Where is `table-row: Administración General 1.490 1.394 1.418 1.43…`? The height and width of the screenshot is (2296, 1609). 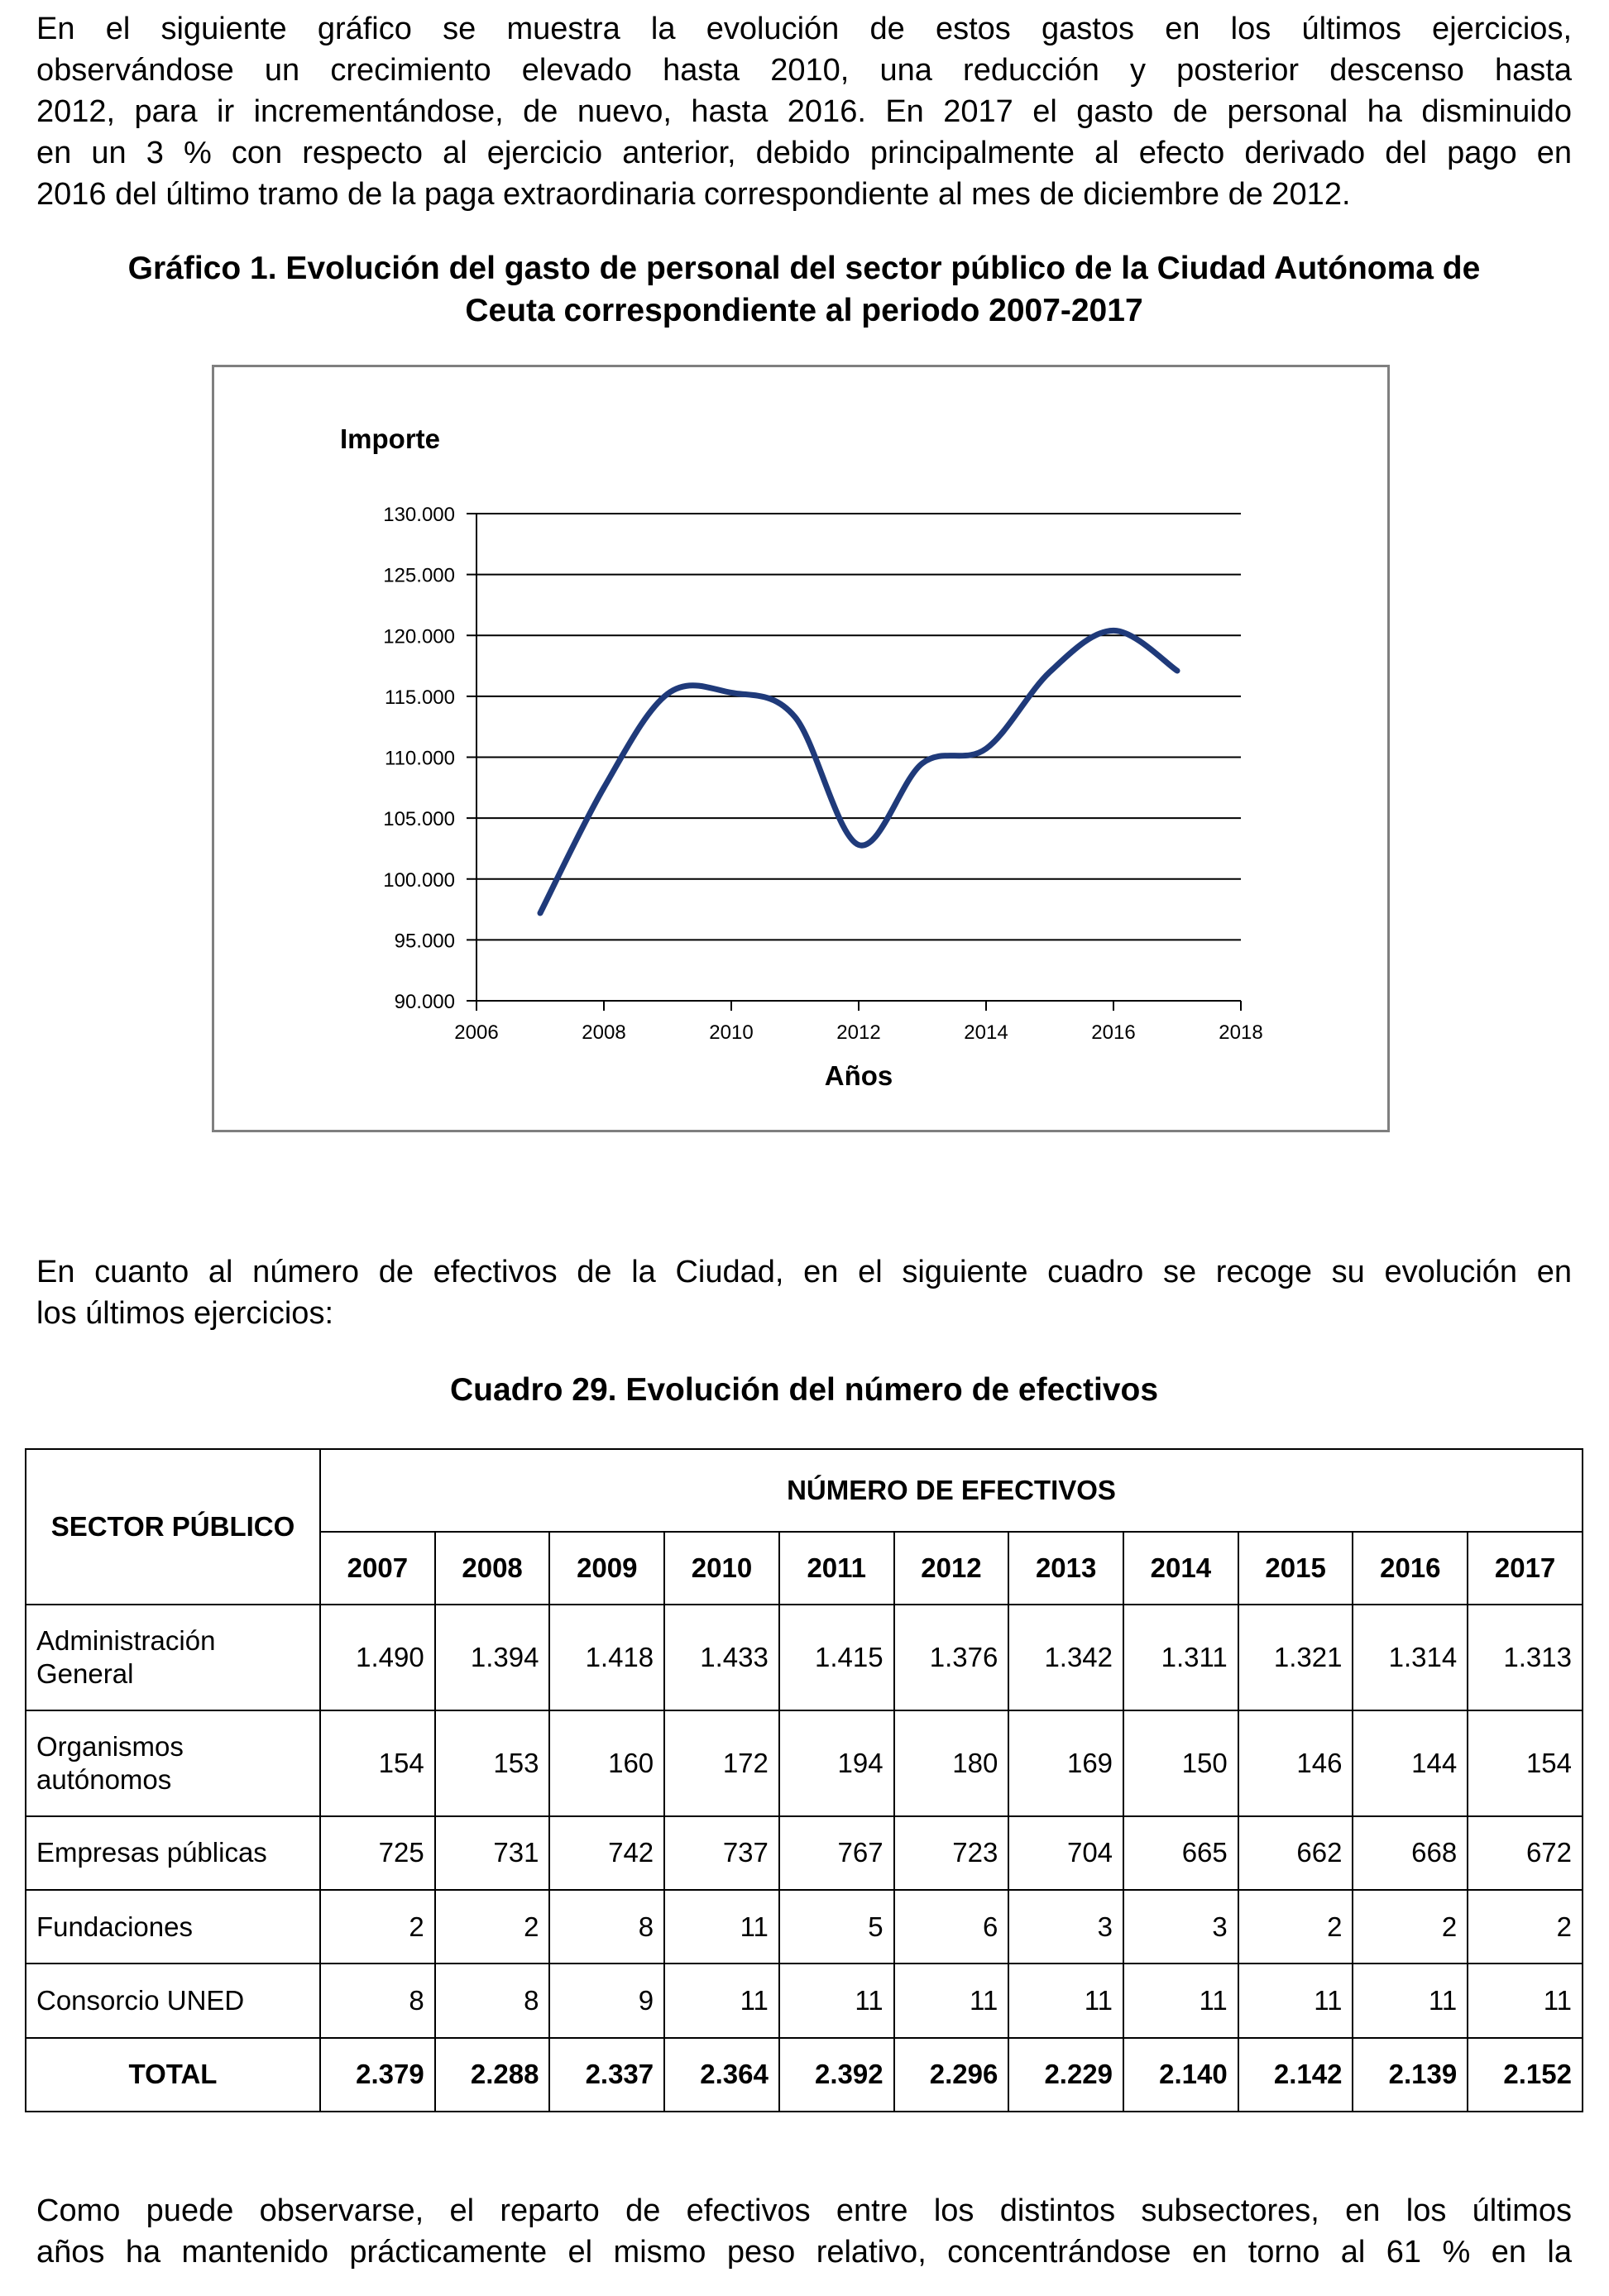
table-row: Administración General 1.490 1.394 1.418 1.43… is located at coordinates (804, 1657).